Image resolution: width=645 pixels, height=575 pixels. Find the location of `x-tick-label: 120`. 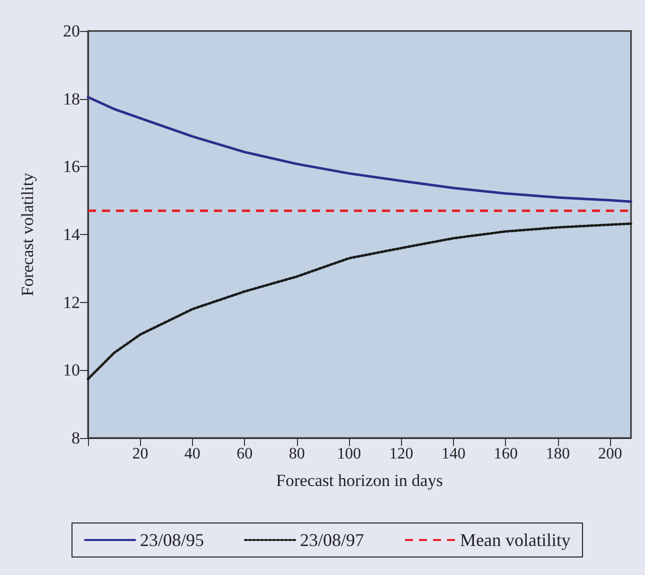

x-tick-label: 120 is located at coordinates (401, 454).